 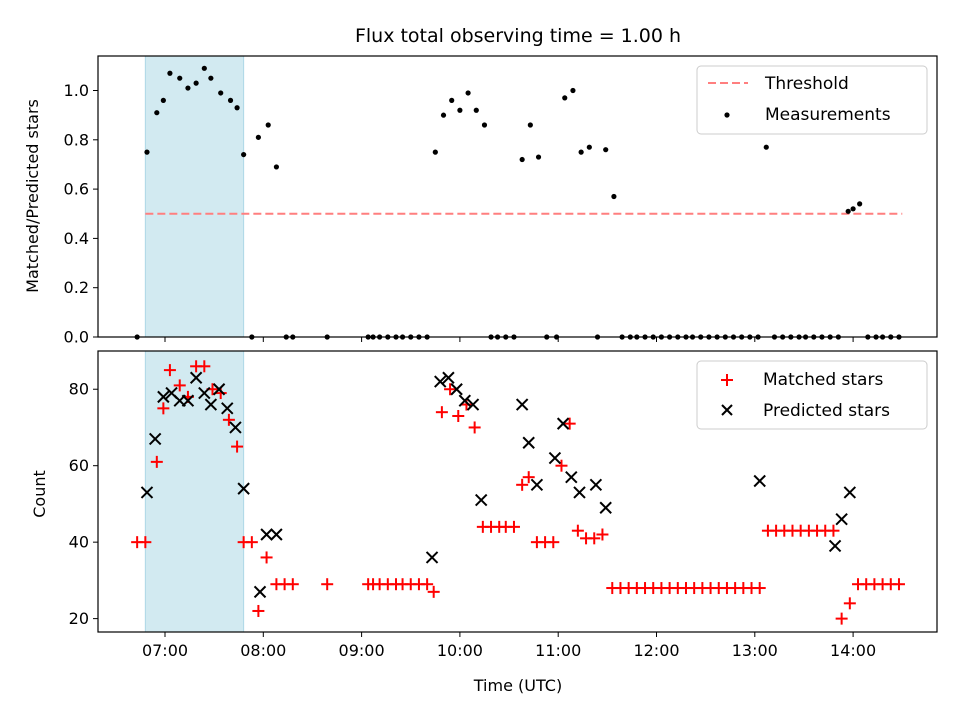 What do you see at coordinates (263, 650) in the screenshot?
I see `xtick-label: 08:00` at bounding box center [263, 650].